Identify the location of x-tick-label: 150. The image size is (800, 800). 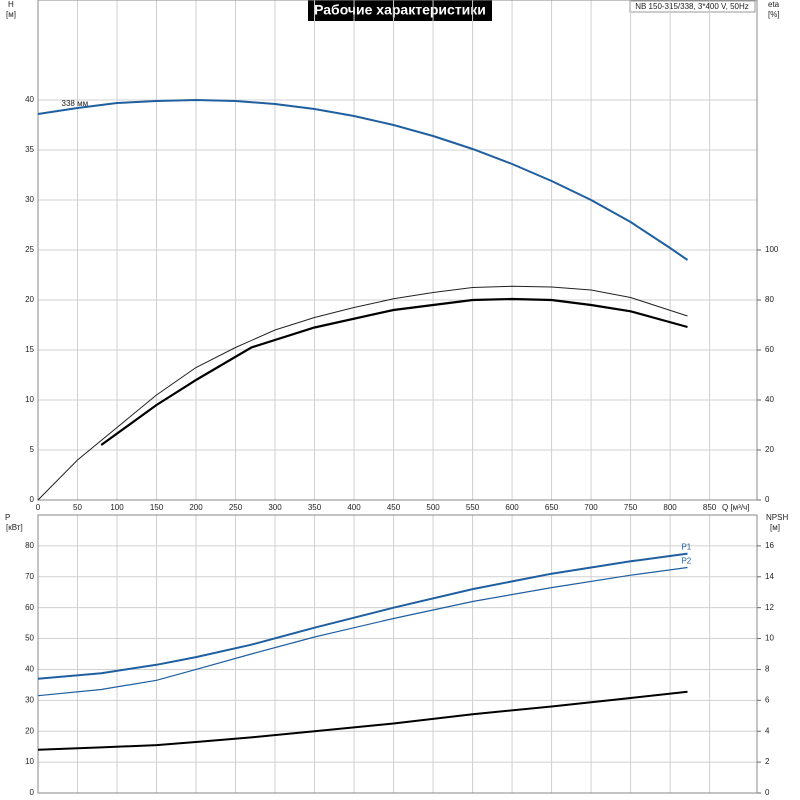
(157, 507).